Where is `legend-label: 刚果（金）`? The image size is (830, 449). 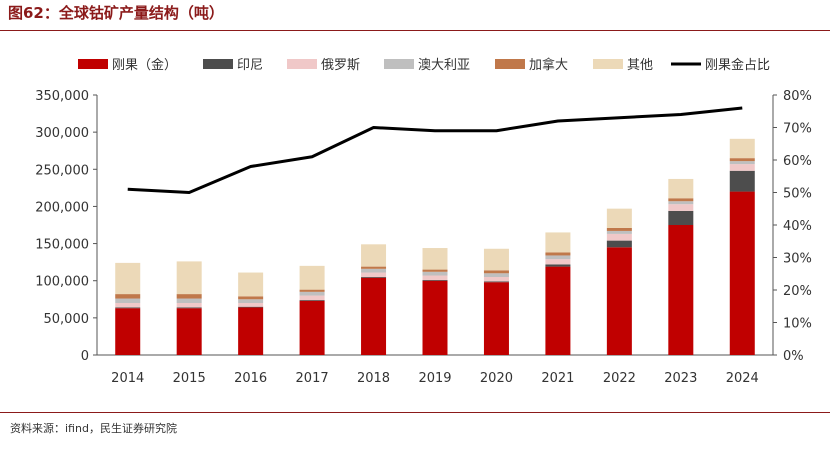
legend-label: 刚果（金） is located at coordinates (144, 65).